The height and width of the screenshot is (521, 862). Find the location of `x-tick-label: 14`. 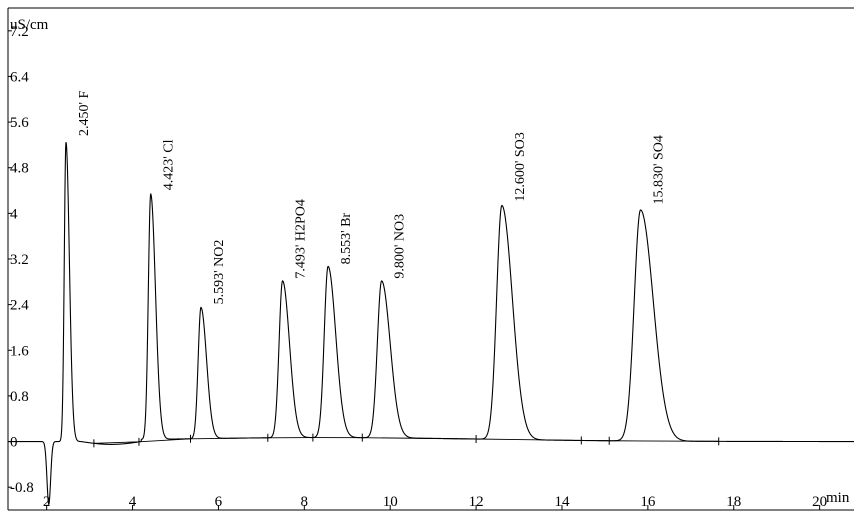

x-tick-label: 14 is located at coordinates (562, 502).